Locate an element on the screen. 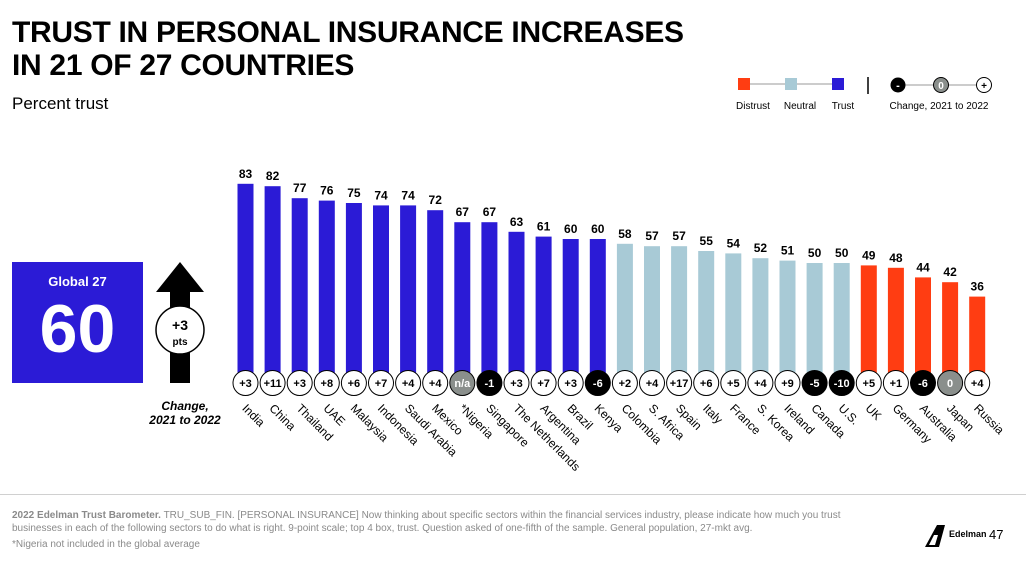  category-label-1: China is located at coordinates (282, 417).